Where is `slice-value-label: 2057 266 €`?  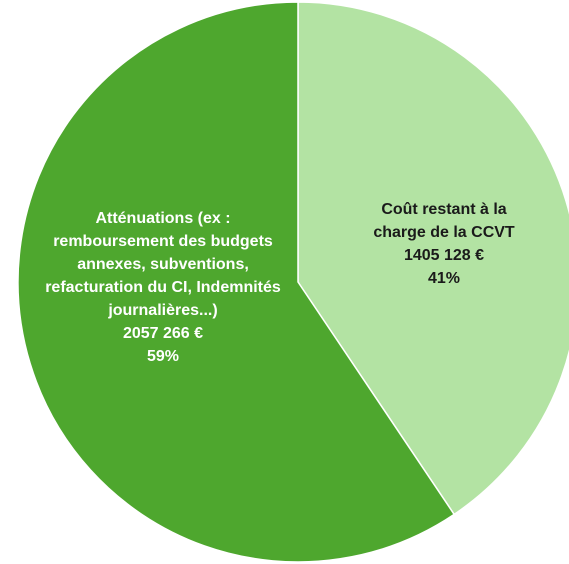 slice-value-label: 2057 266 € is located at coordinates (163, 333).